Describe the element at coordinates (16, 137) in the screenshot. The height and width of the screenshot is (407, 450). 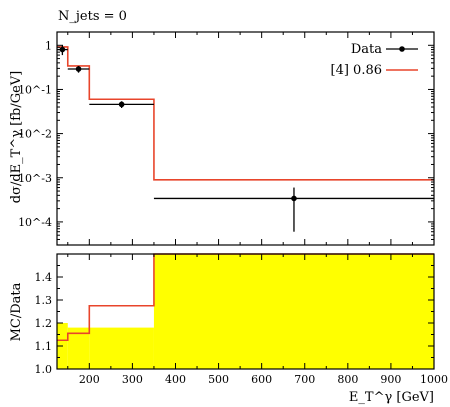
I see `main-y-axis-label: dσ/dE_T^γ [fb/GeV]` at that location.